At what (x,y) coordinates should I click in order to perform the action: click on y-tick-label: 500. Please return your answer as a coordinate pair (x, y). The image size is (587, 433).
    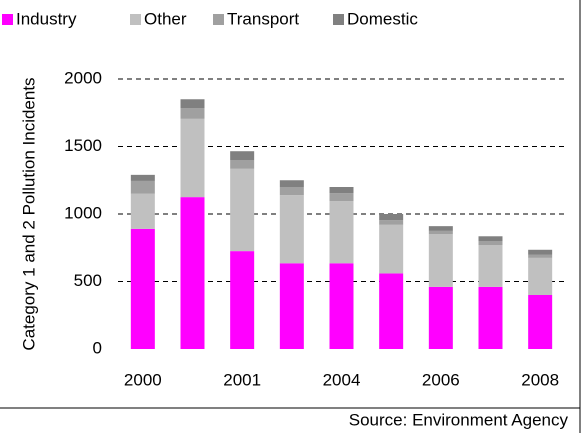
    Looking at the image, I should click on (88, 280).